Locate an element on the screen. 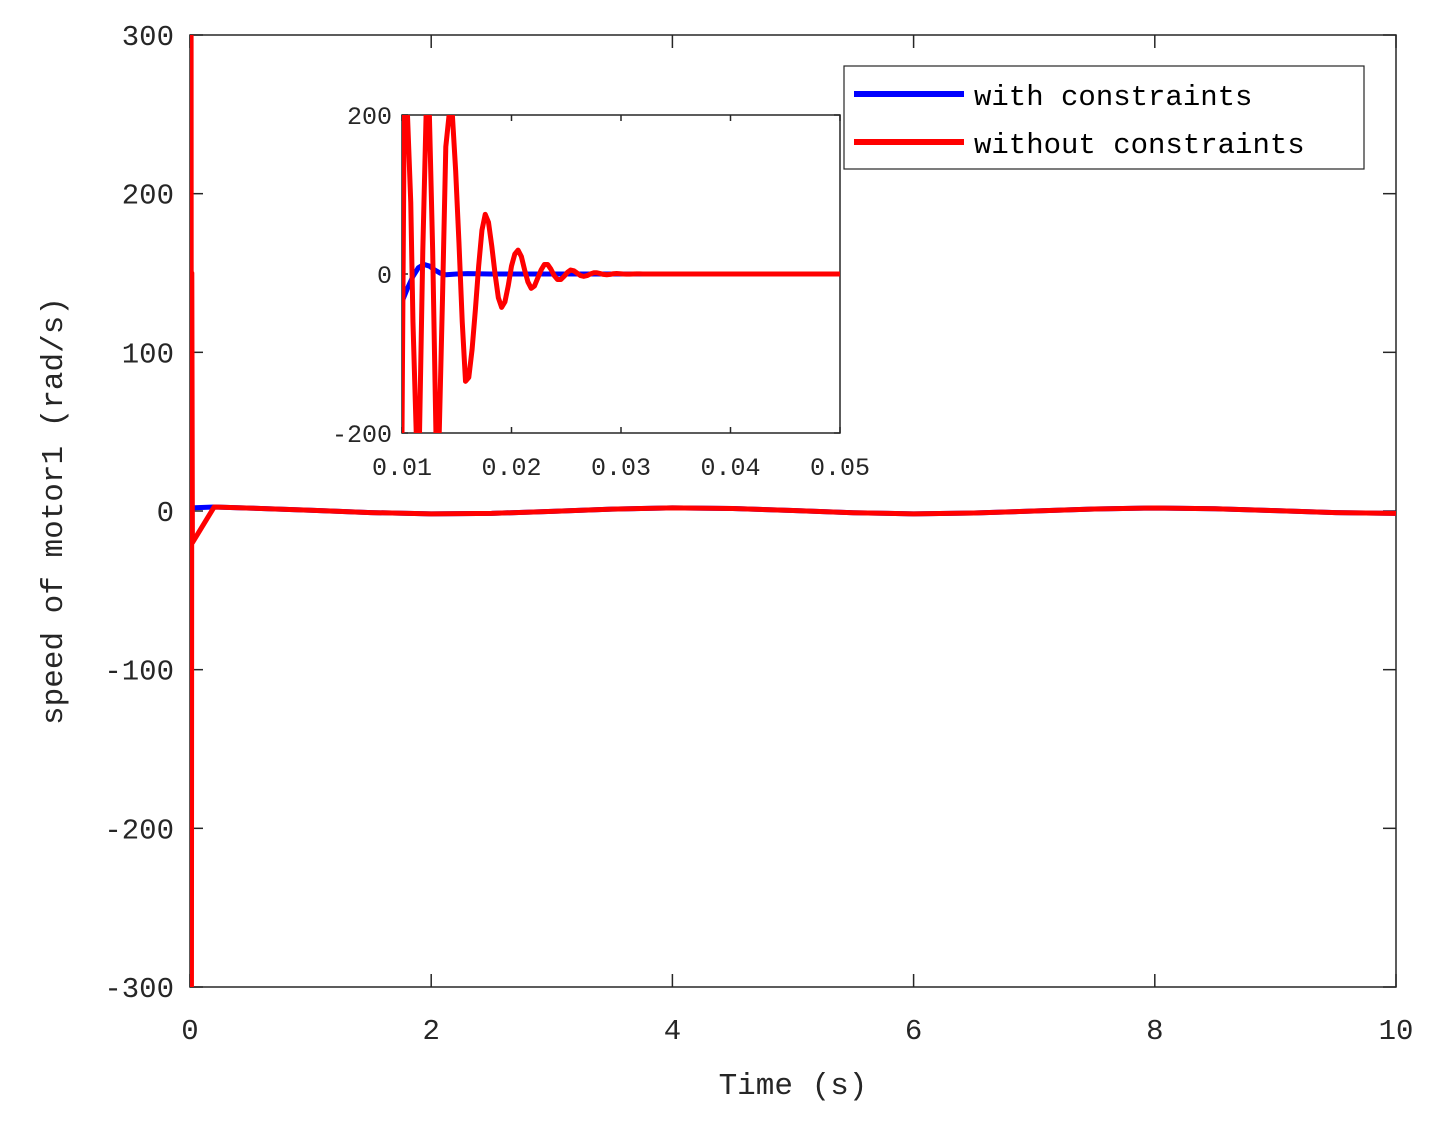 This screenshot has height=1127, width=1440. main-y-tick-label: 0 is located at coordinates (165, 513).